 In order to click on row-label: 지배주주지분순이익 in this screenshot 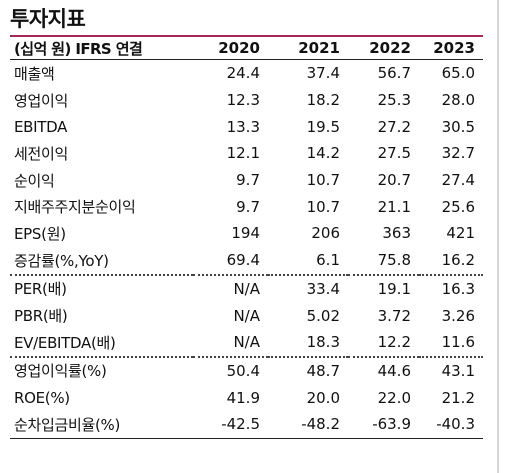, I will do `click(75, 207)`.